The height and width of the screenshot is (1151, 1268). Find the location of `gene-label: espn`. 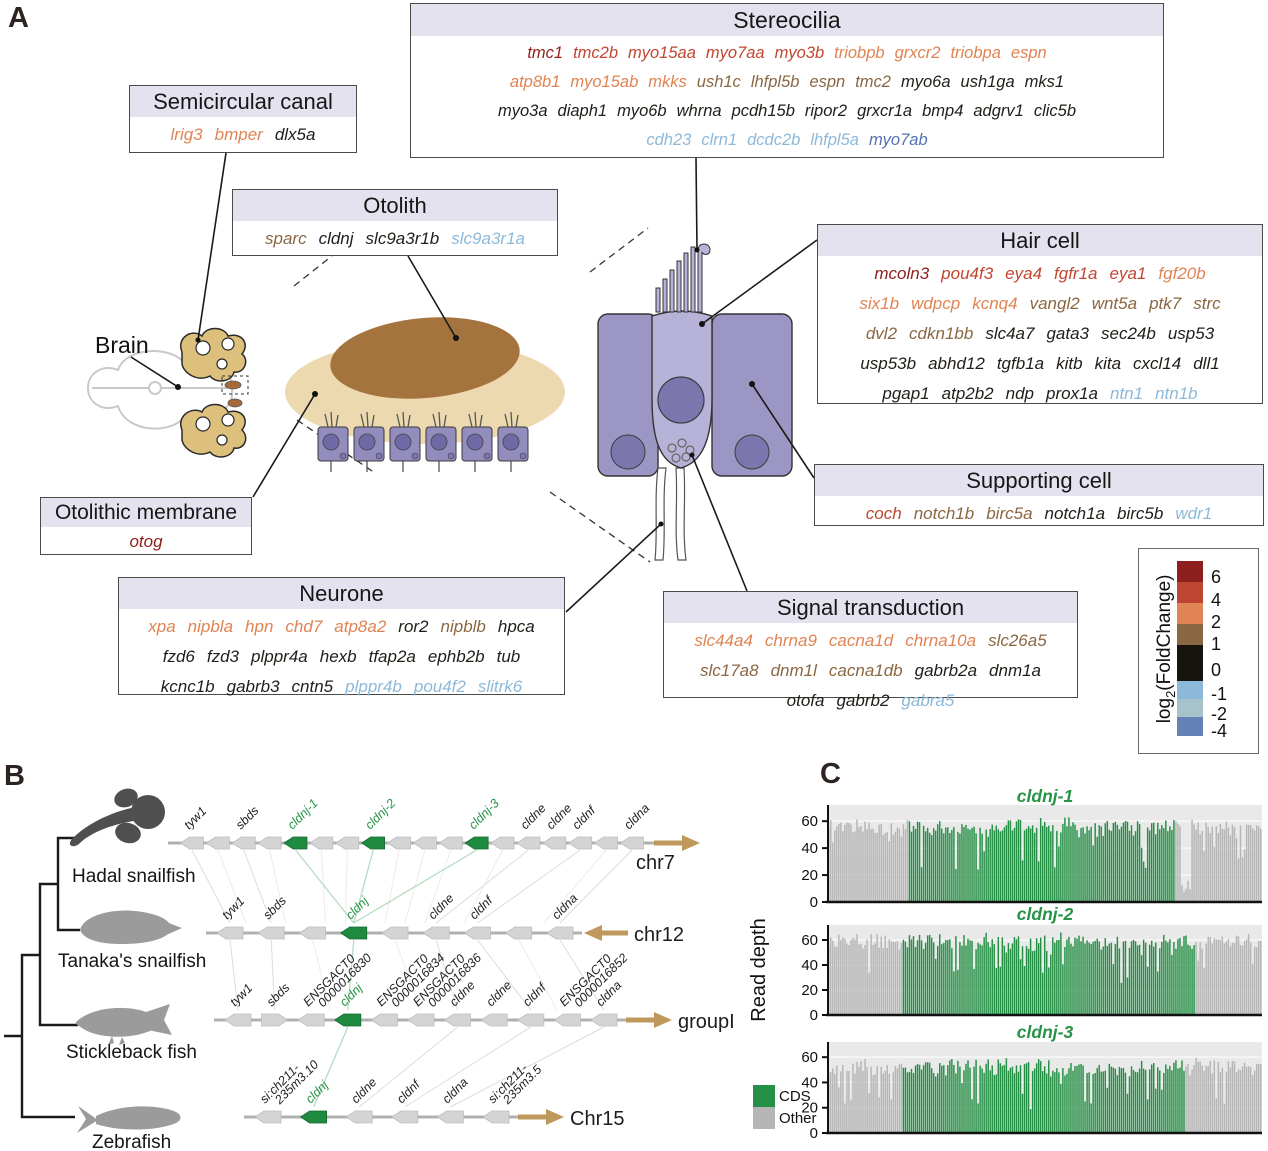

gene-label: espn is located at coordinates (827, 82).